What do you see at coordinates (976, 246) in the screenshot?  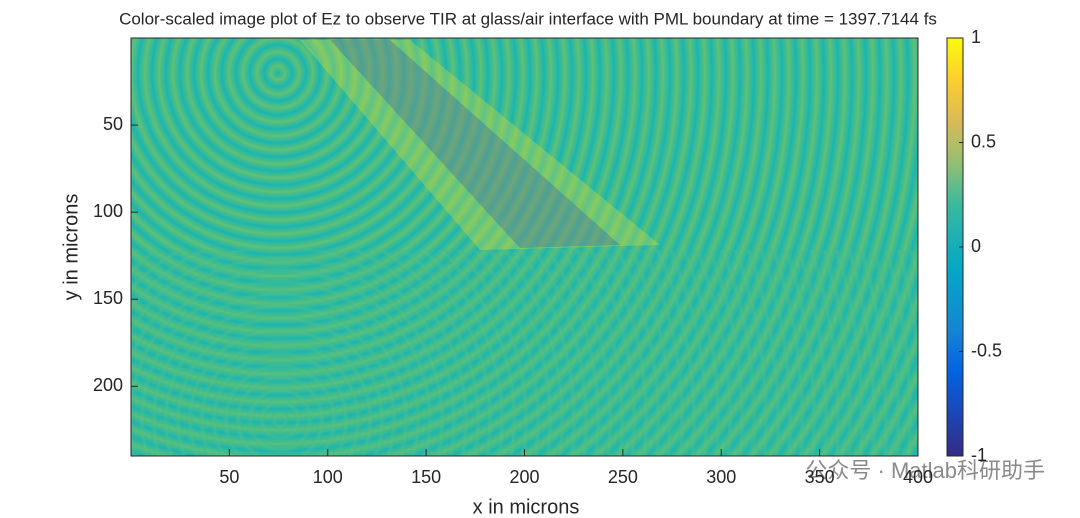 I see `colorbar-tick-label: 0` at bounding box center [976, 246].